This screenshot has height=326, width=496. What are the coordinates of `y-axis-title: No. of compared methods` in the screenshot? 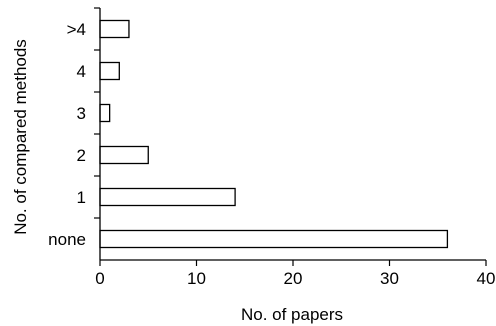 It's located at (20, 137).